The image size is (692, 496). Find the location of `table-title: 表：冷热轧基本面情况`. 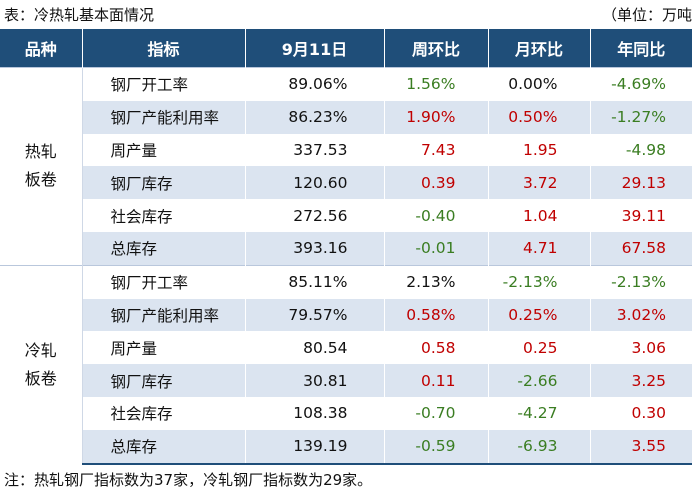

table-title: 表：冷热轧基本面情况 is located at coordinates (79, 15).